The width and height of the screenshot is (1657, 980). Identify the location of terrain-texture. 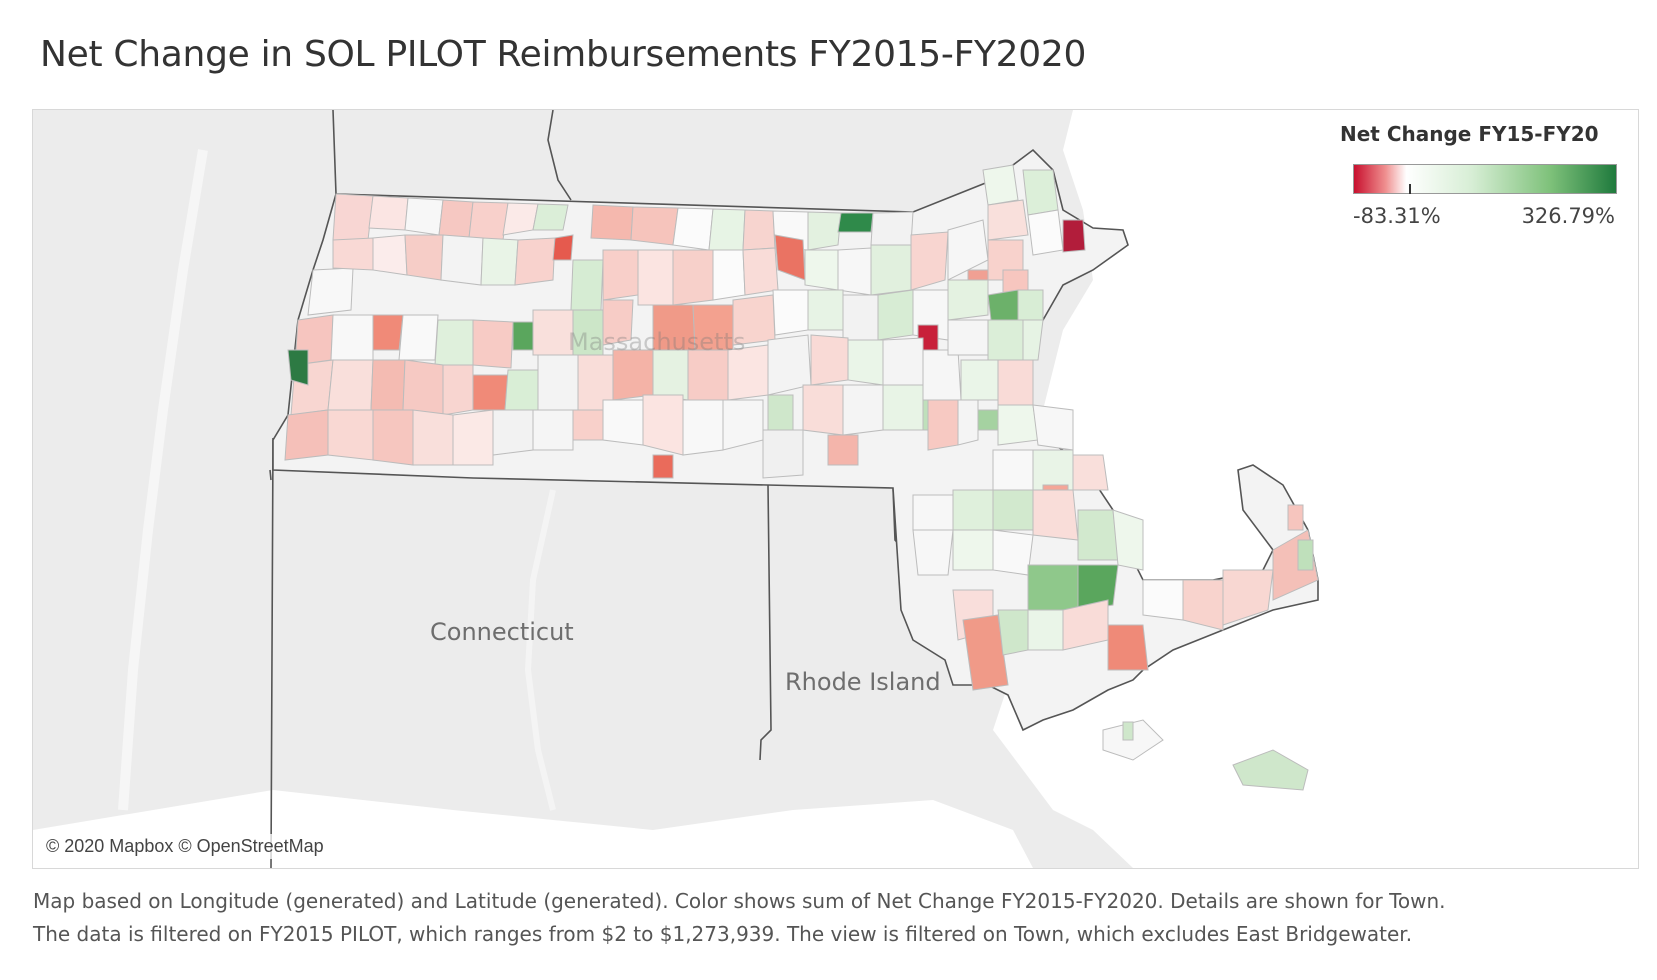
(163, 480).